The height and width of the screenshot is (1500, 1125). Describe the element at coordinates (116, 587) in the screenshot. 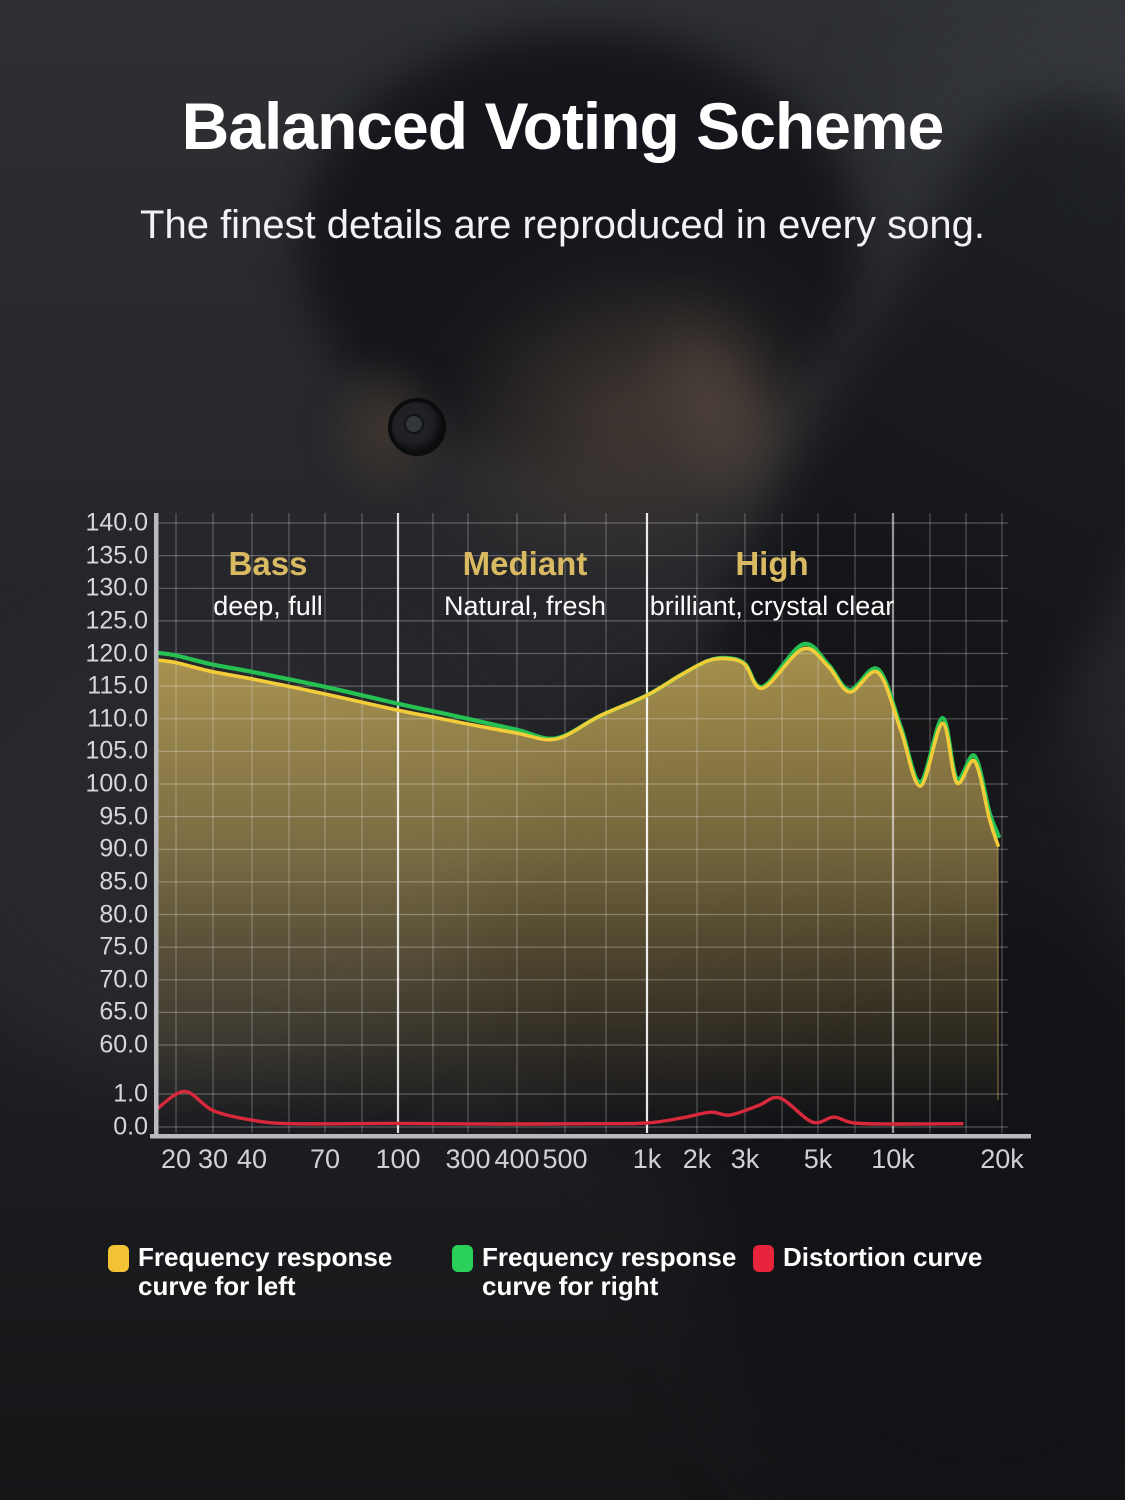

I see `y-axis-tick-label: 130.0` at that location.